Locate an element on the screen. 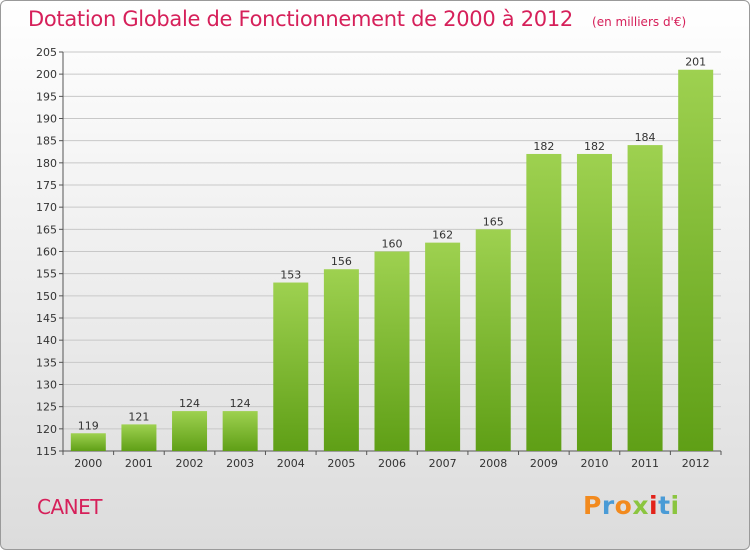  logo-letter: r is located at coordinates (608, 505).